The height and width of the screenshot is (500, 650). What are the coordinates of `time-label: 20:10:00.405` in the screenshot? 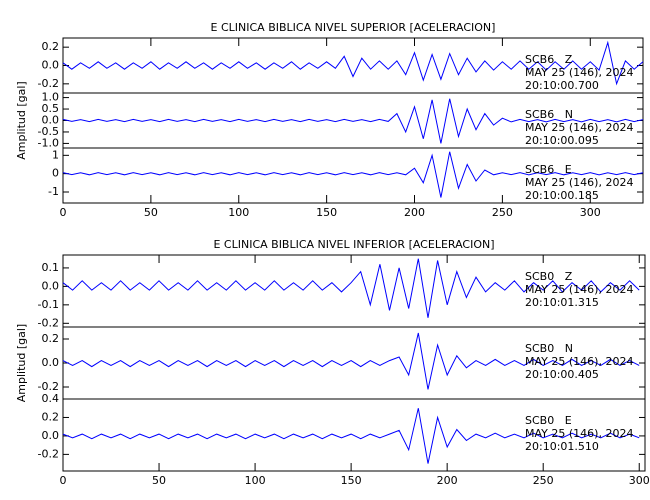 It's located at (562, 374).